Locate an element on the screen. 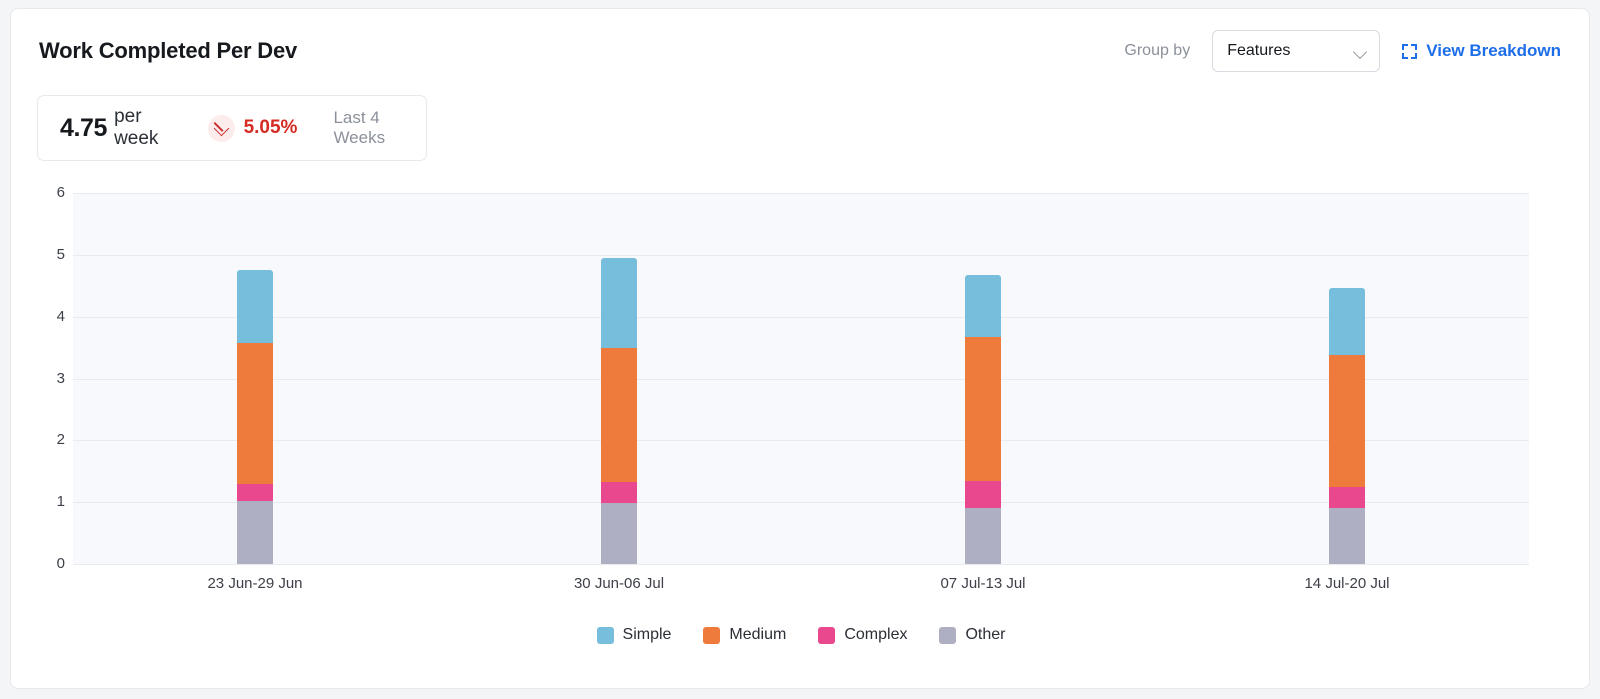 This screenshot has height=699, width=1600. y-axis-tick: 0 is located at coordinates (60, 563).